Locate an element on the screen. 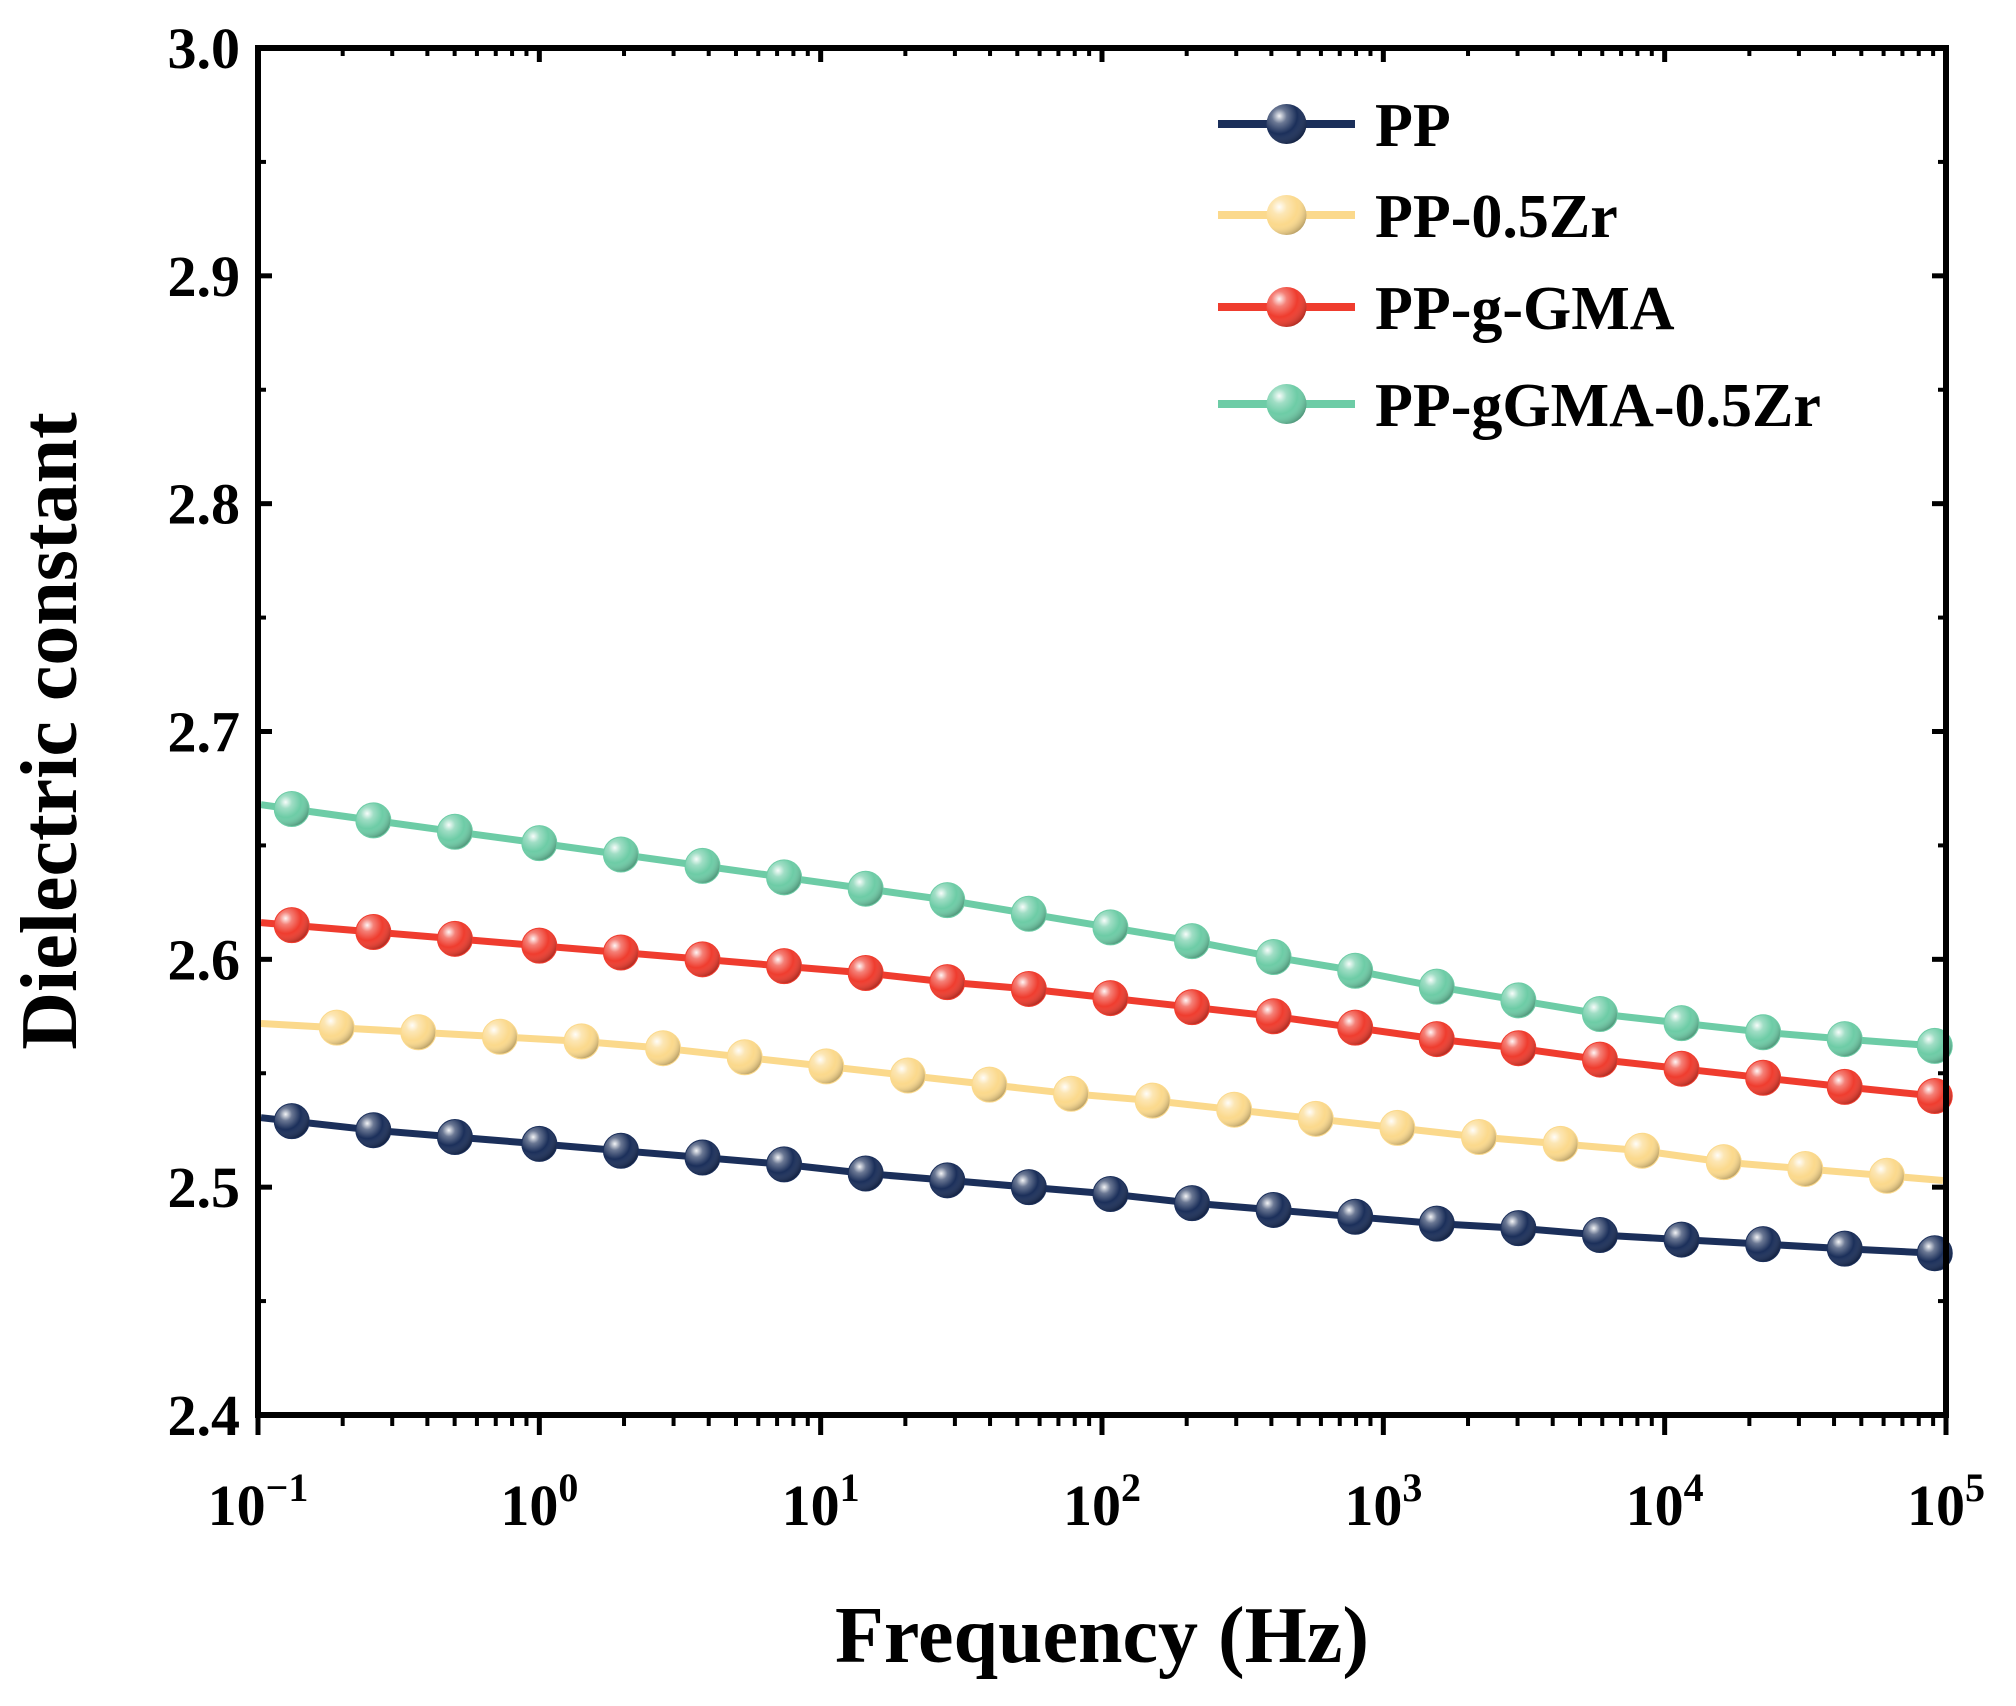 The image size is (2016, 1706). y-tick-label: 3.0 is located at coordinates (204, 48).